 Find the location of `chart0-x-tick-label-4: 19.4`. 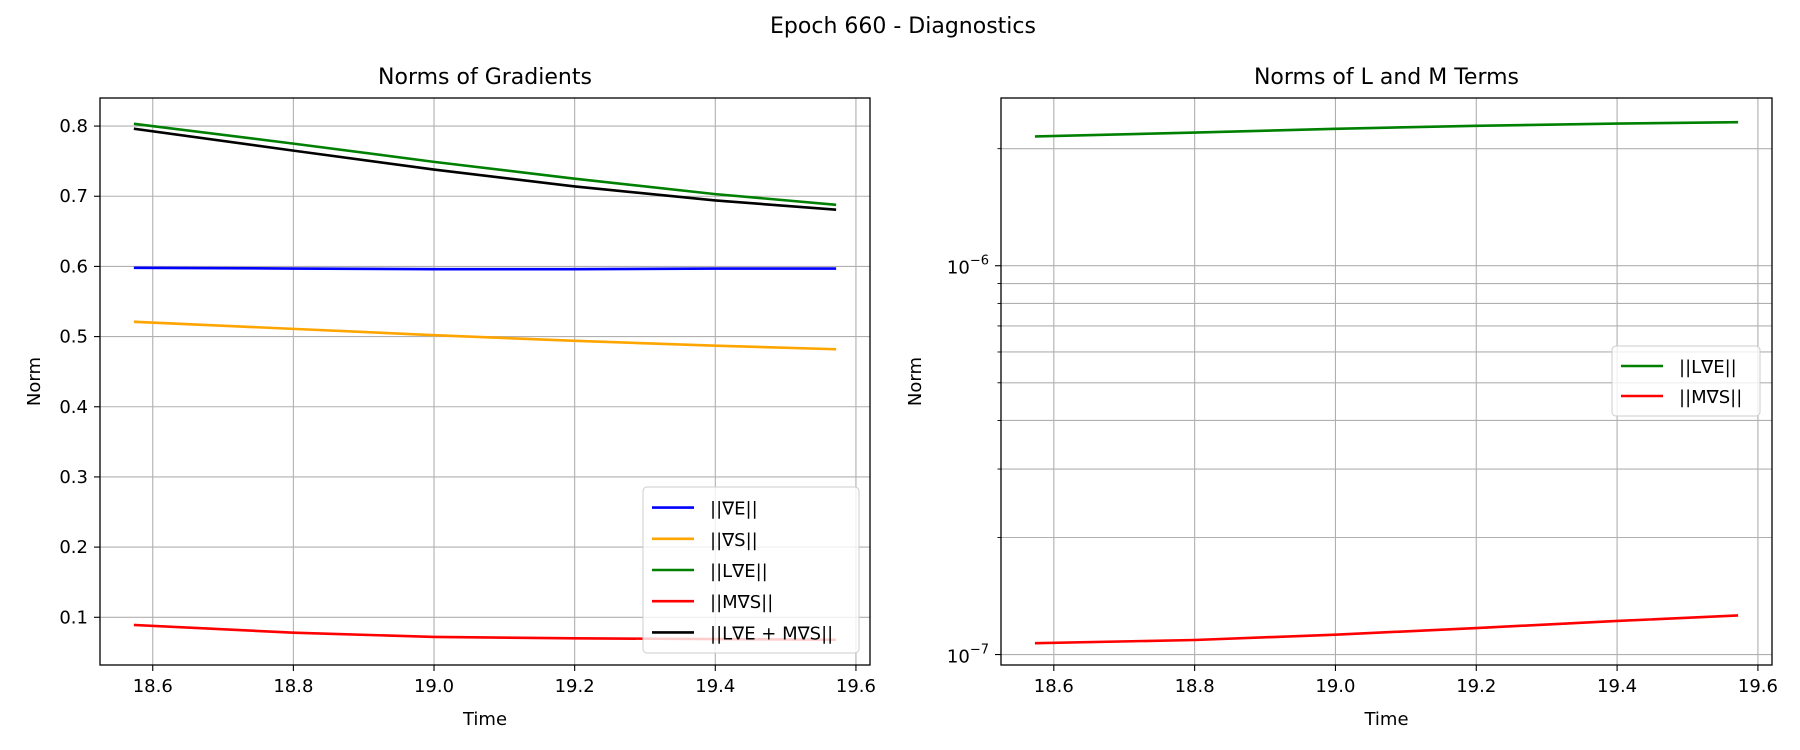

chart0-x-tick-label-4: 19.4 is located at coordinates (715, 686).